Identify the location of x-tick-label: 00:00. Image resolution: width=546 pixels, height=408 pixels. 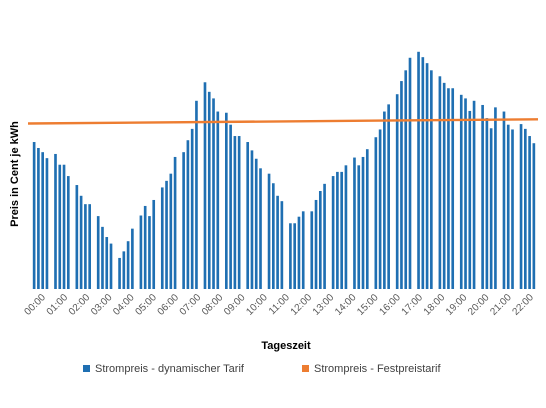
(36, 305).